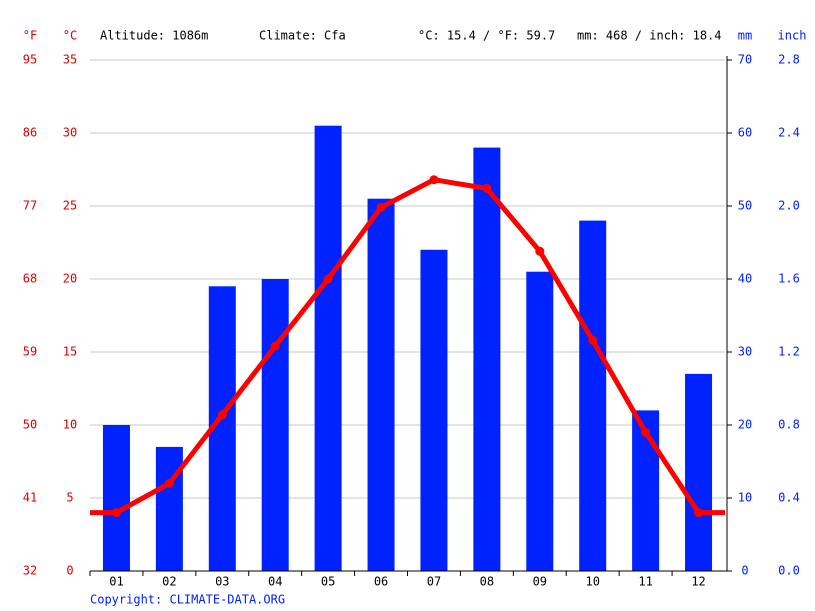  What do you see at coordinates (789, 279) in the screenshot?
I see `inch-tick-label: 1.6` at bounding box center [789, 279].